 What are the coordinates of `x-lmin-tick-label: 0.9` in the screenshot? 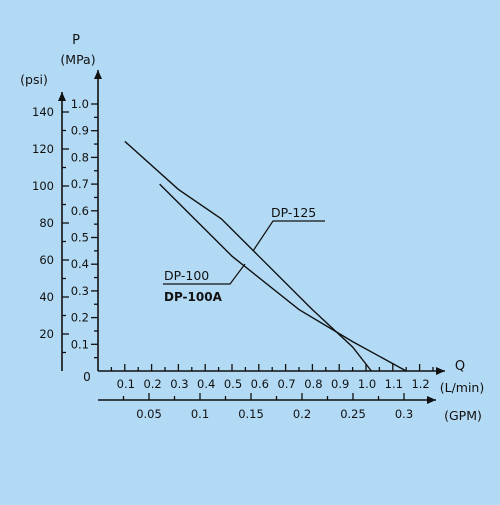 It's located at (340, 384).